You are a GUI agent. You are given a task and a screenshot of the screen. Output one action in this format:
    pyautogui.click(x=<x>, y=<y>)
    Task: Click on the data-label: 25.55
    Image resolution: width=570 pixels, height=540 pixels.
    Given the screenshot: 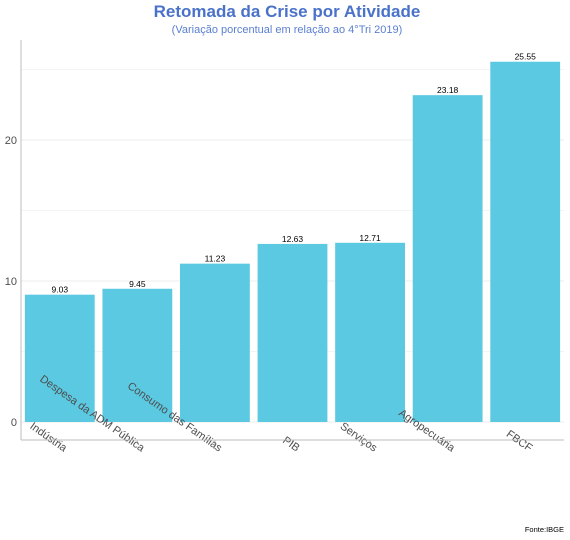 What is the action you would take?
    pyautogui.click(x=526, y=57)
    